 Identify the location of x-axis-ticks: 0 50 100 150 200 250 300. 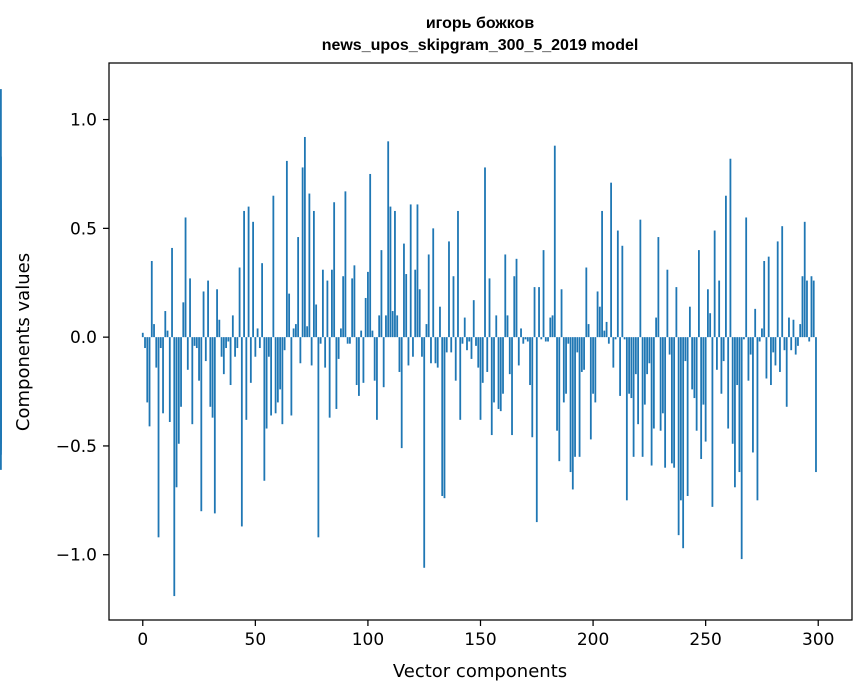
(485, 635).